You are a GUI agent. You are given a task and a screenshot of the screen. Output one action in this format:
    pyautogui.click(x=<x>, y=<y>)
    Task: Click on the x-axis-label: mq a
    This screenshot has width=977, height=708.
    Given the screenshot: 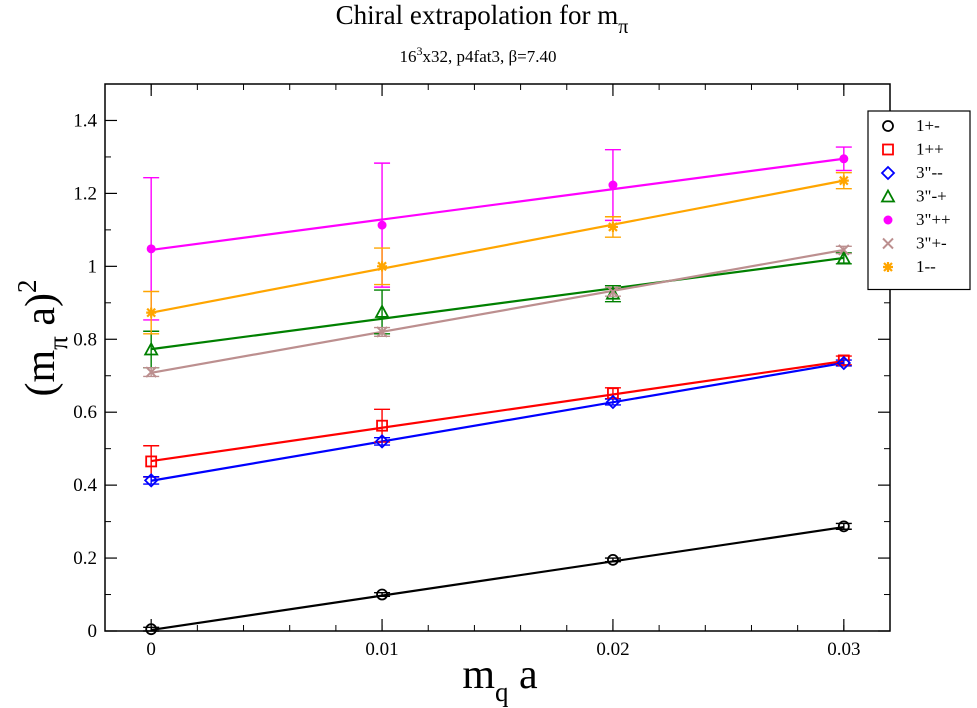 What is the action you would take?
    pyautogui.click(x=500, y=679)
    